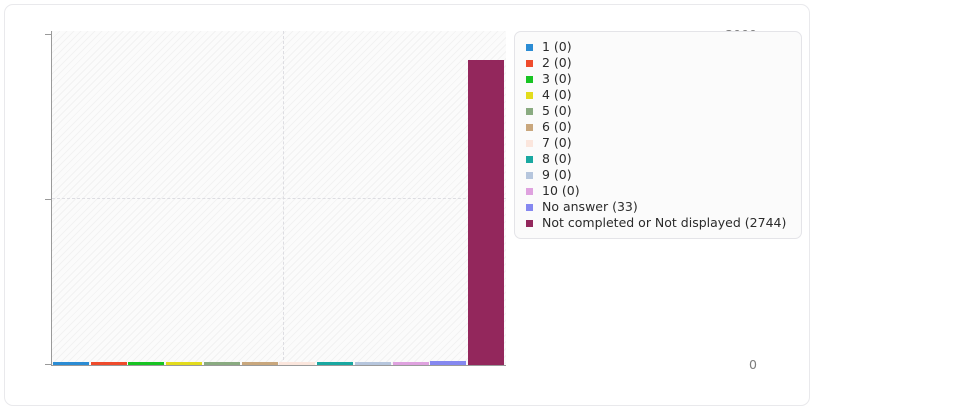 The image size is (973, 420). What do you see at coordinates (448, 363) in the screenshot?
I see `bar-no-answer` at bounding box center [448, 363].